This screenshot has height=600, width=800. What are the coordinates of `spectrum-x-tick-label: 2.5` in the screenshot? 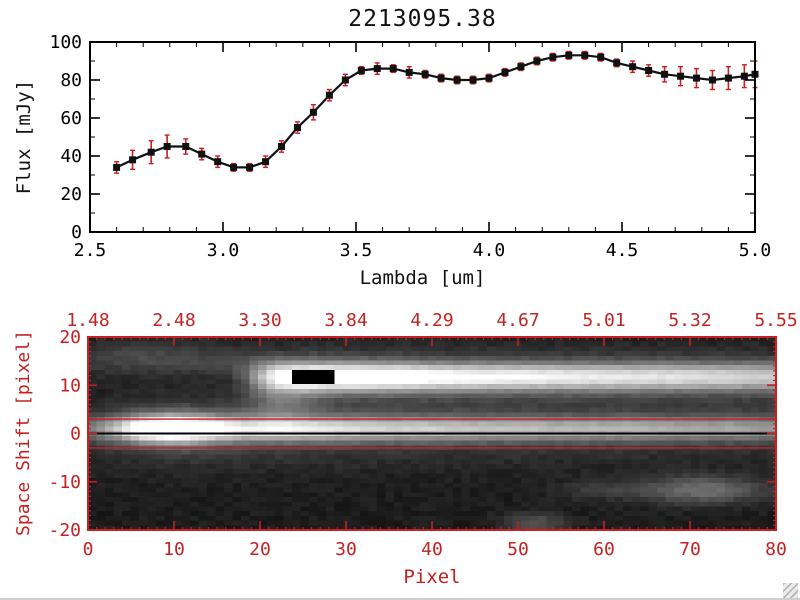 It's located at (90, 250).